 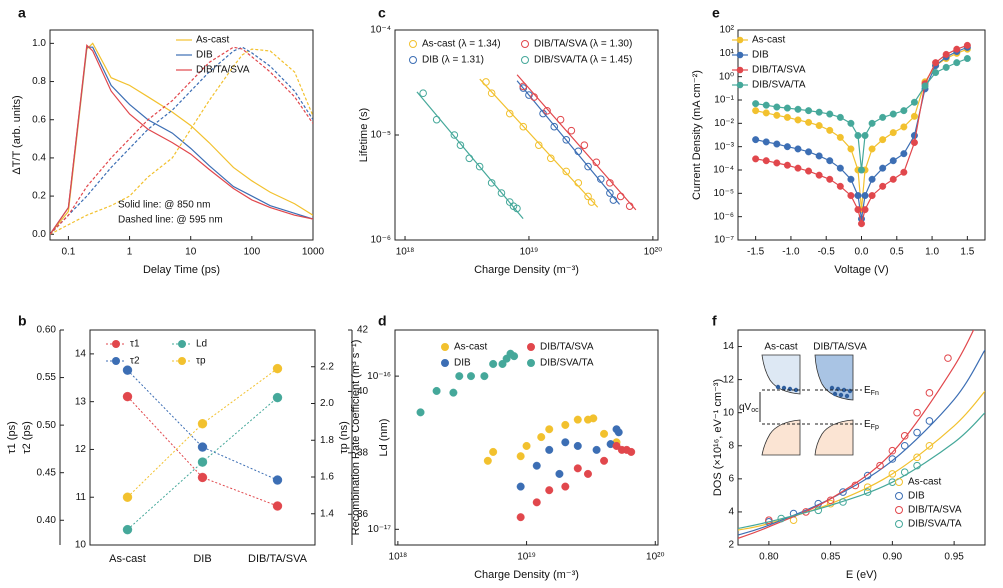 I want to click on data-line, so click(x=202, y=451).